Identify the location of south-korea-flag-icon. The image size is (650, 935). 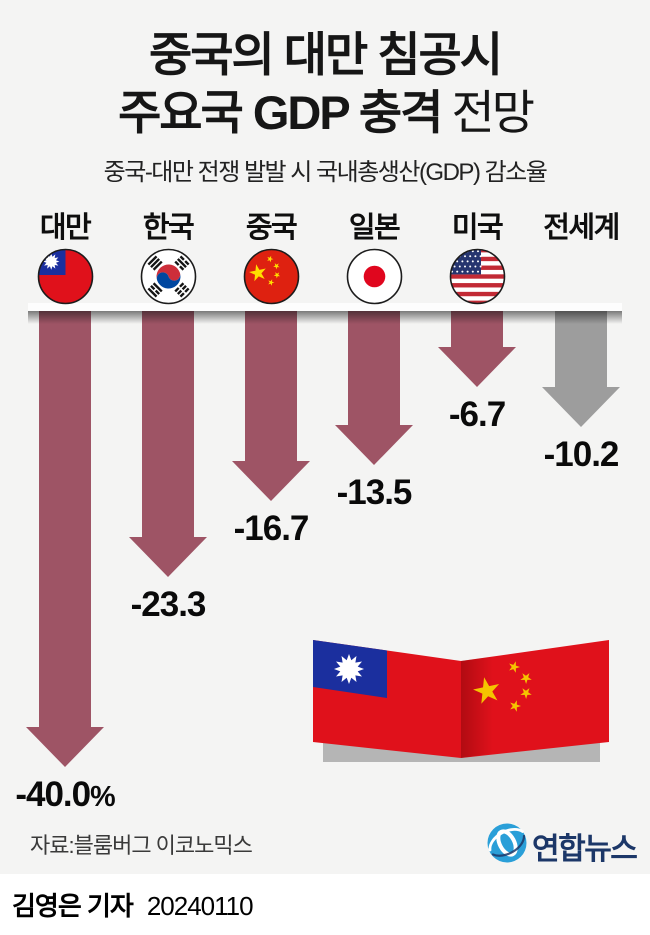
(168, 276).